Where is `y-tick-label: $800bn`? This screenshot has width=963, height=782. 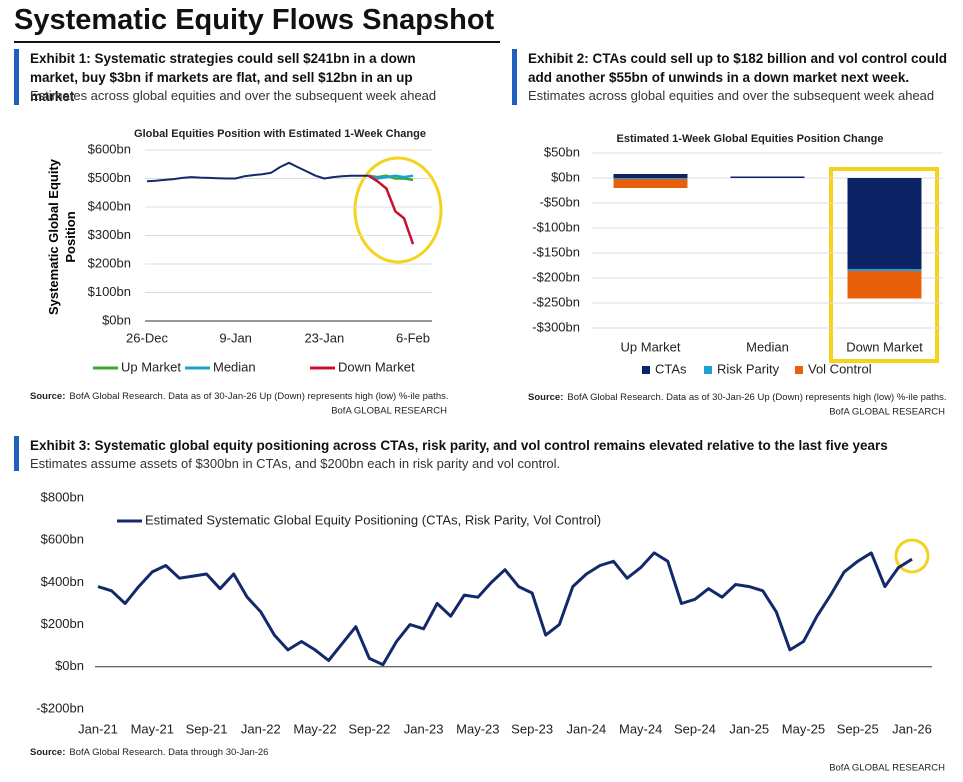 y-tick-label: $800bn is located at coordinates (62, 496).